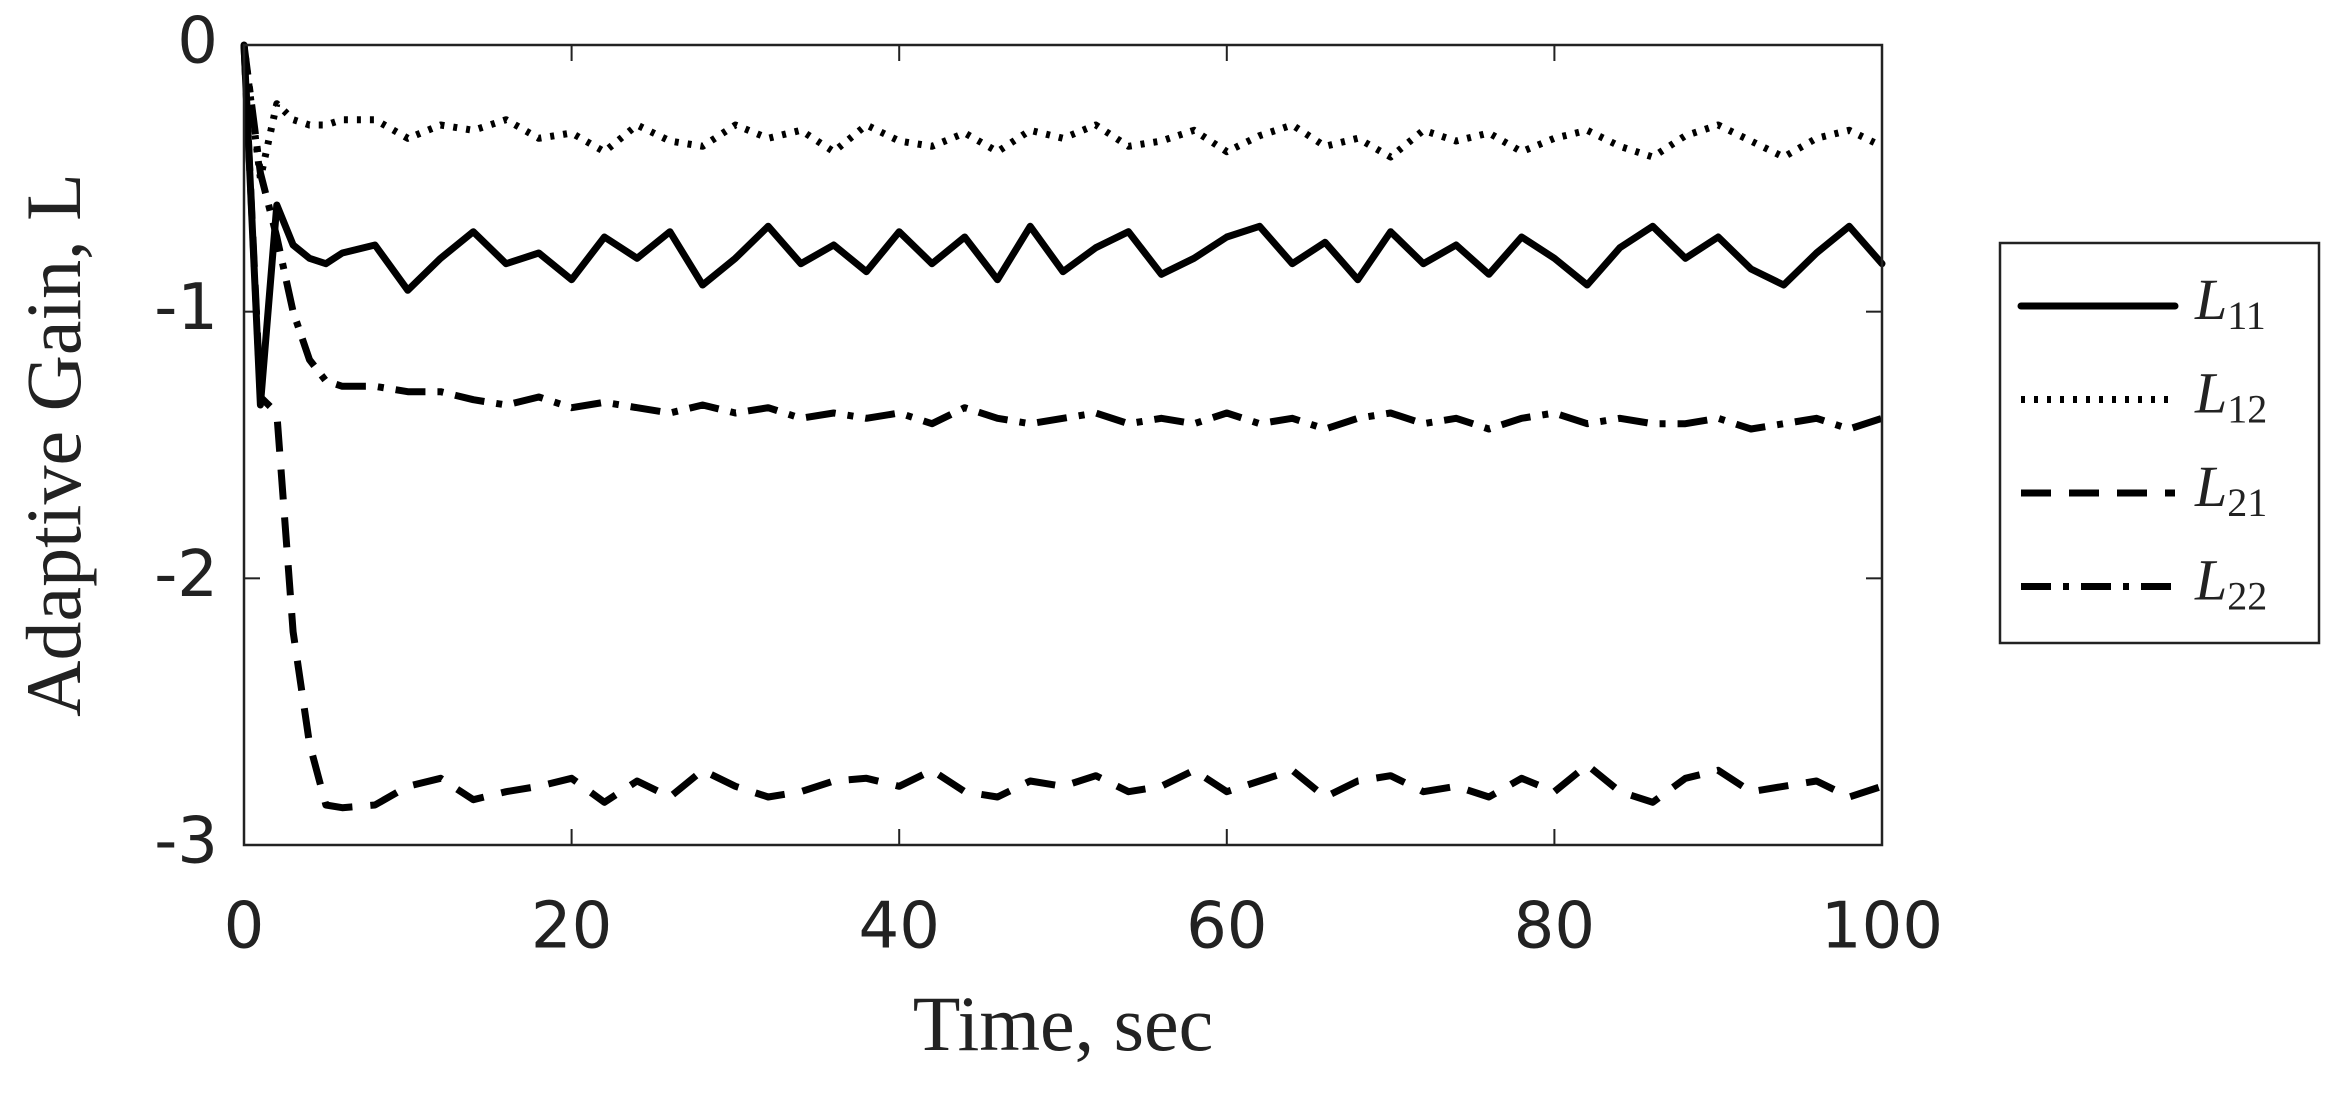 The height and width of the screenshot is (1096, 2344). What do you see at coordinates (197, 42) in the screenshot?
I see `y-tick-label: 0` at bounding box center [197, 42].